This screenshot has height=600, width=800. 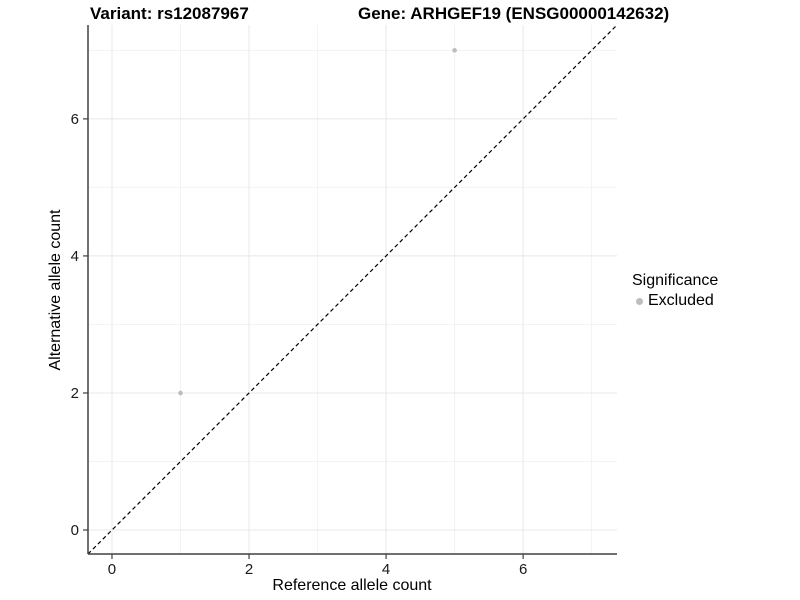 I want to click on legend-point-icon, so click(x=639, y=301).